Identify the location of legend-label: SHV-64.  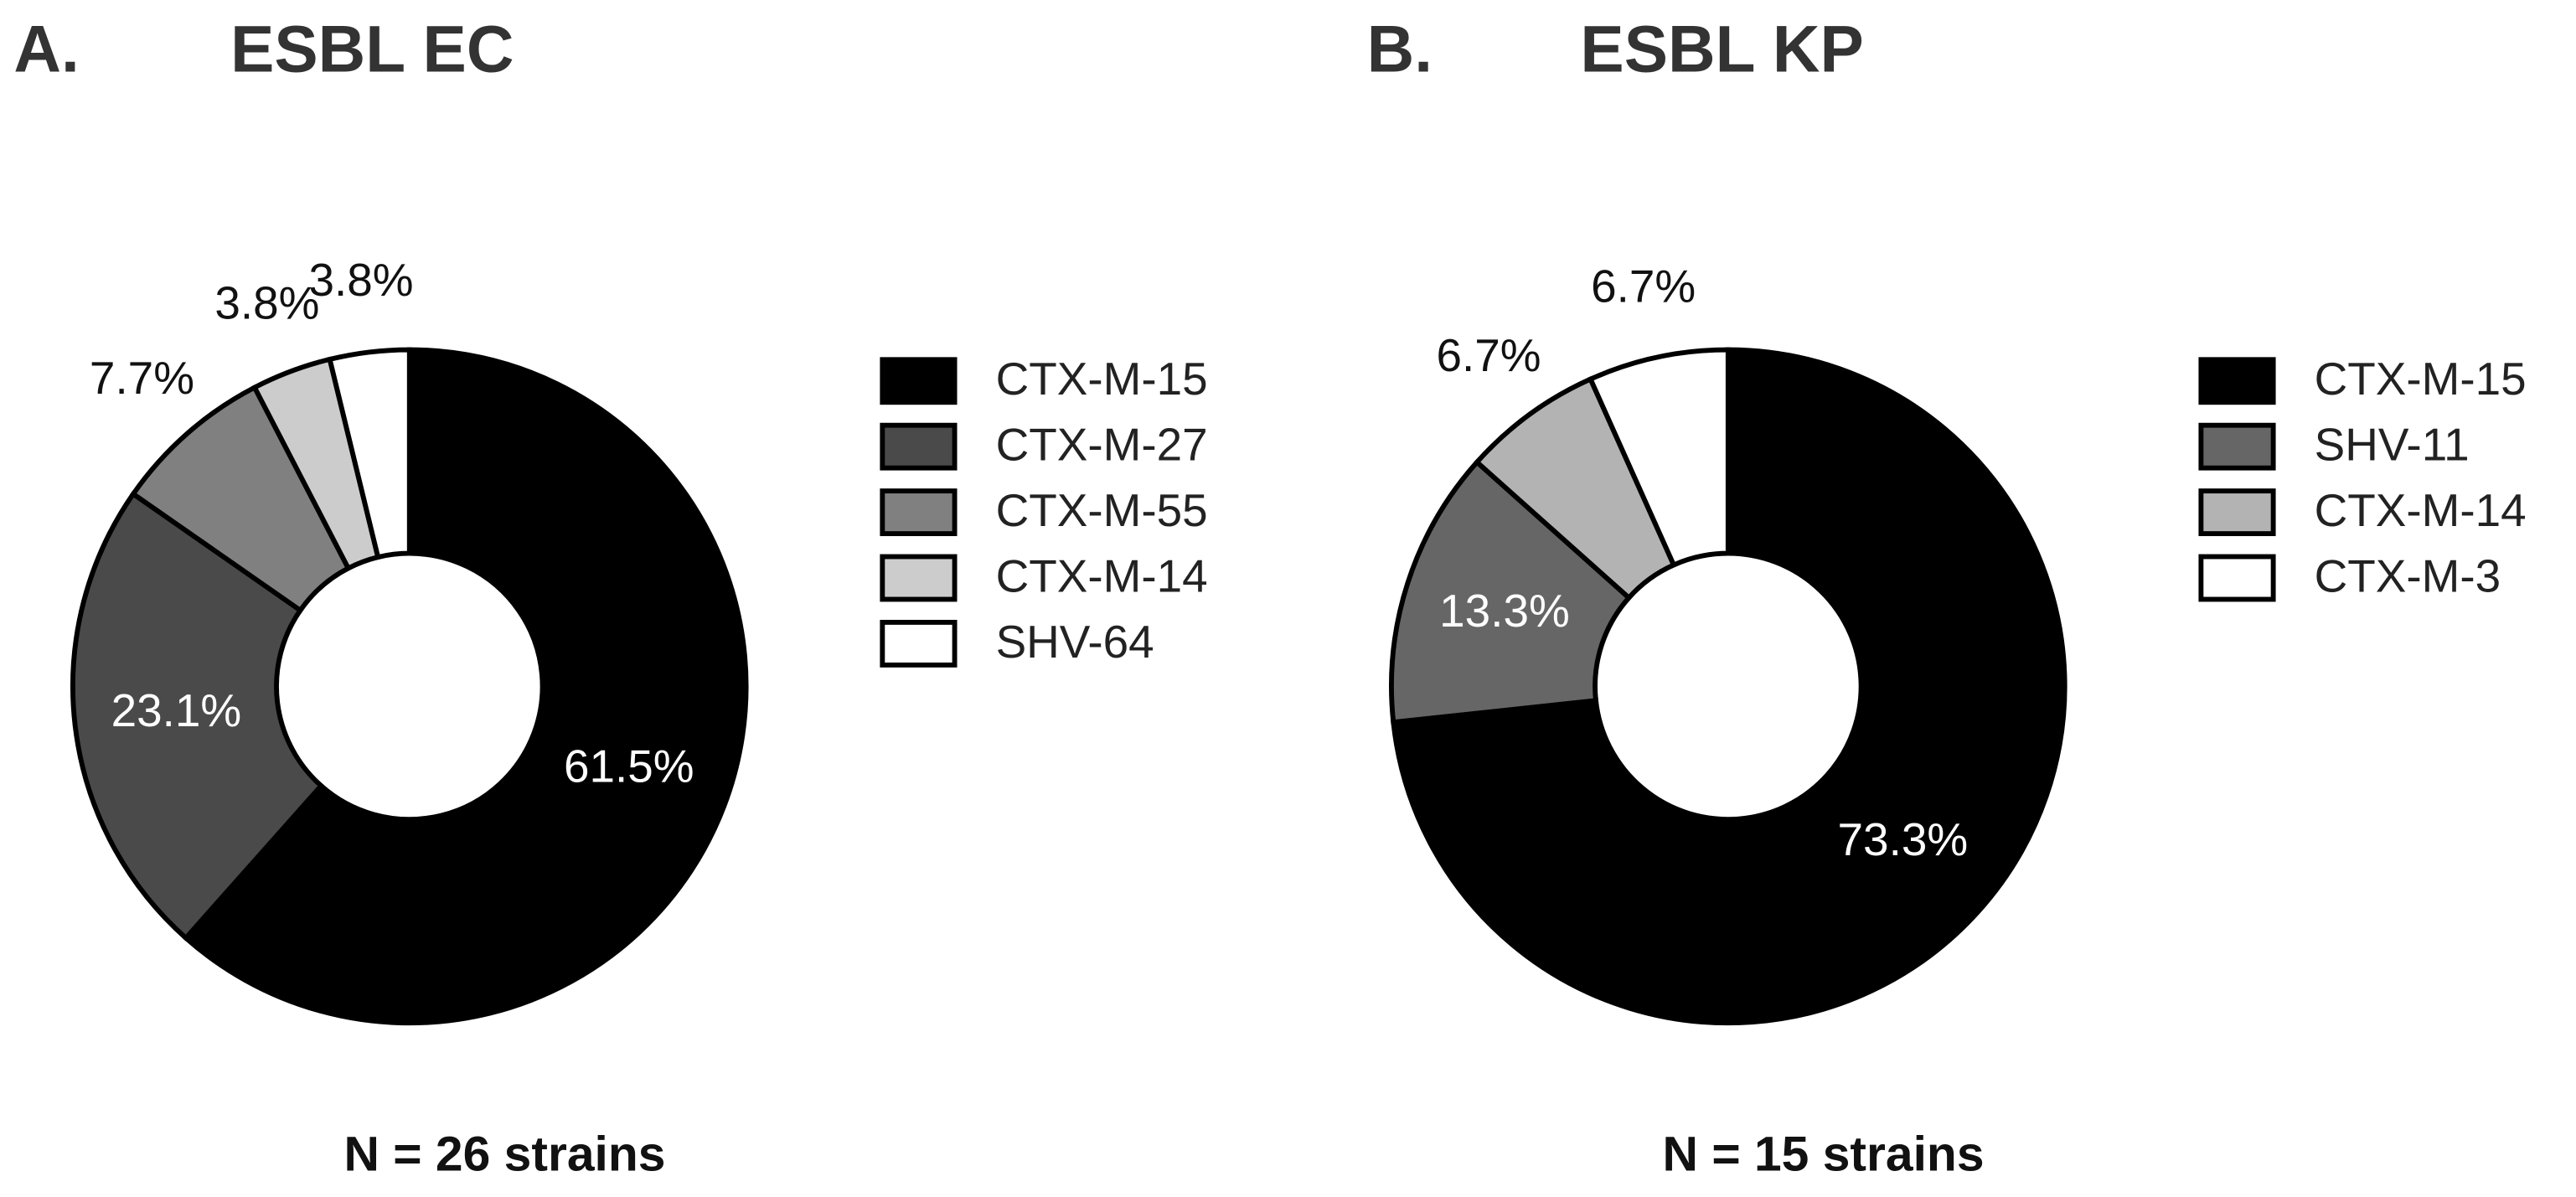
(1075, 642).